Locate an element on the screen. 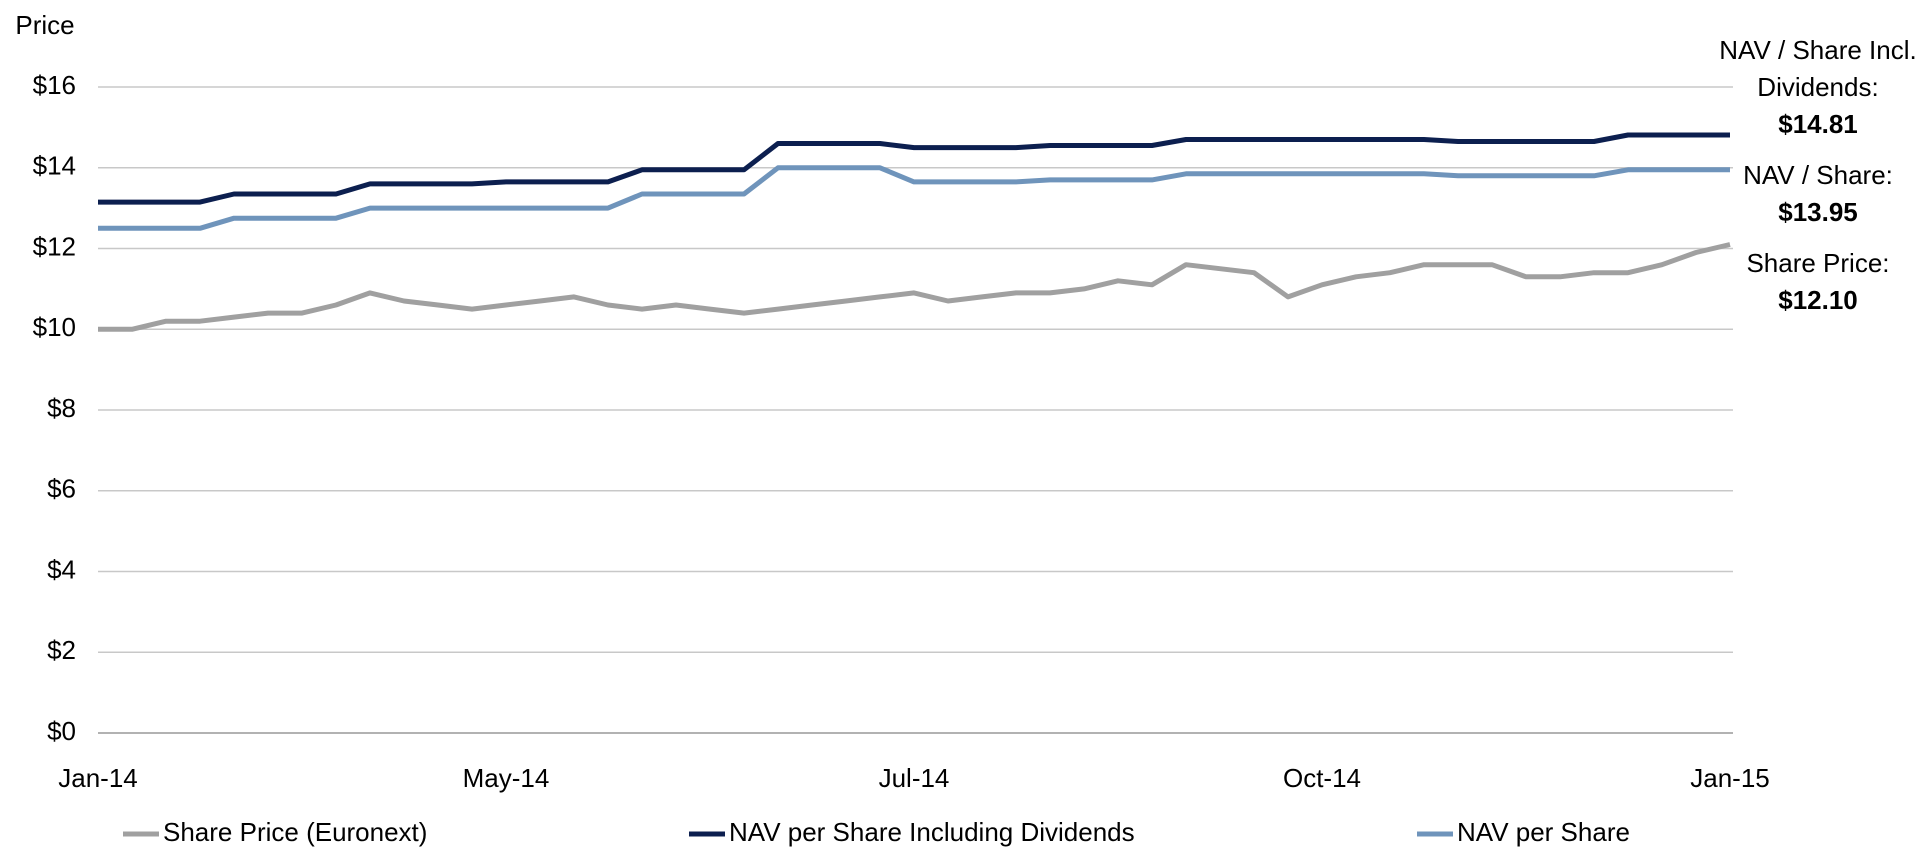 The height and width of the screenshot is (851, 1923). legend-label: NAV per Share is located at coordinates (1543, 832).